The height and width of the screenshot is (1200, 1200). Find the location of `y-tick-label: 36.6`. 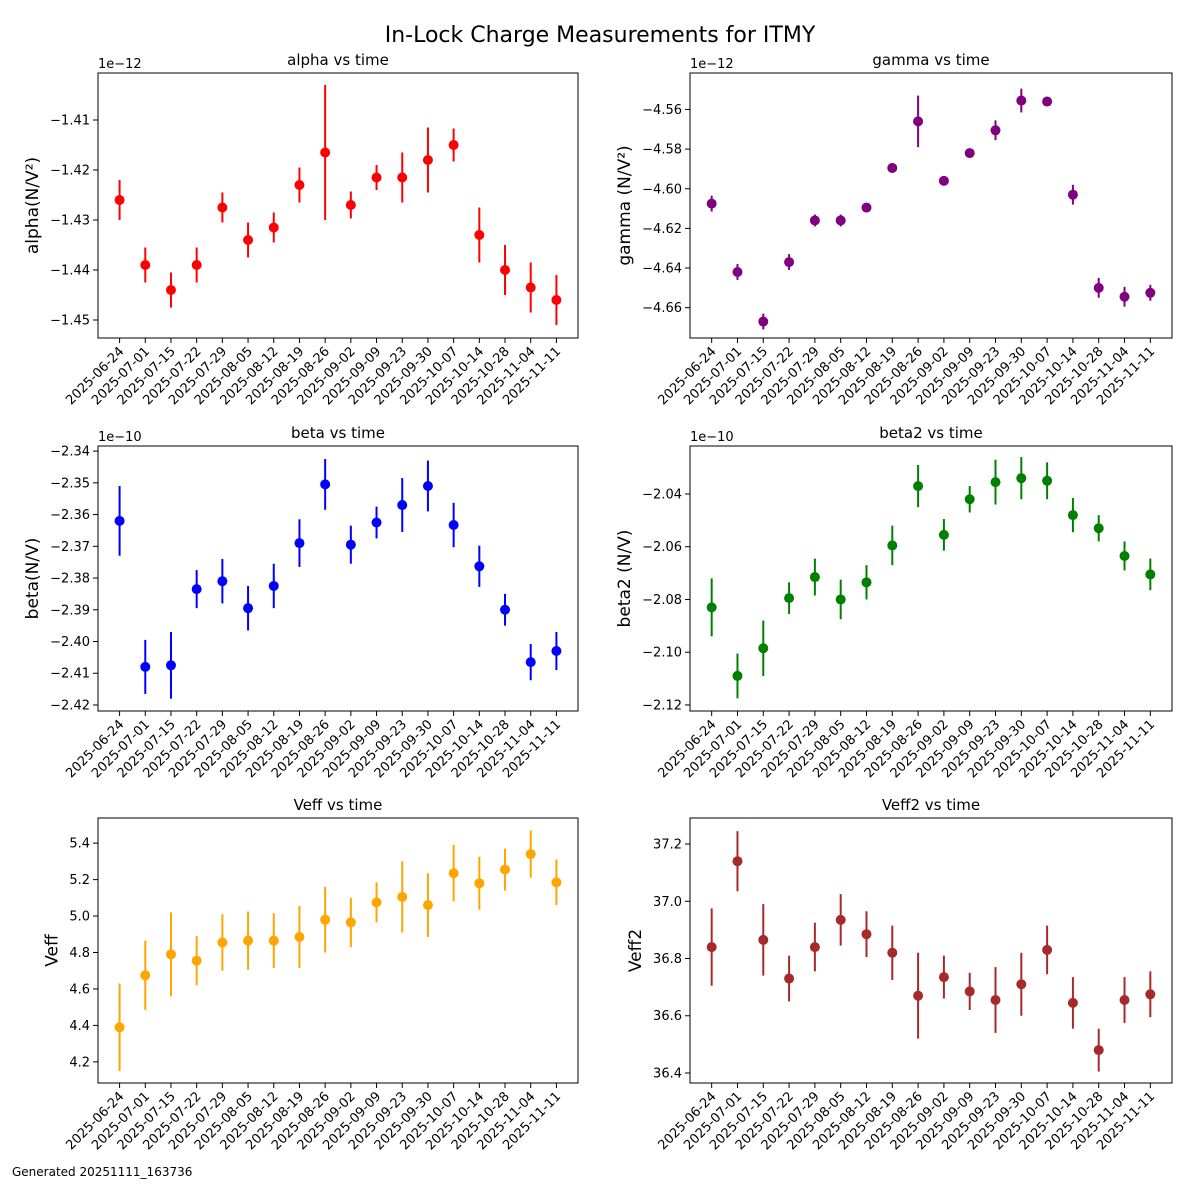

y-tick-label: 36.6 is located at coordinates (667, 1016).